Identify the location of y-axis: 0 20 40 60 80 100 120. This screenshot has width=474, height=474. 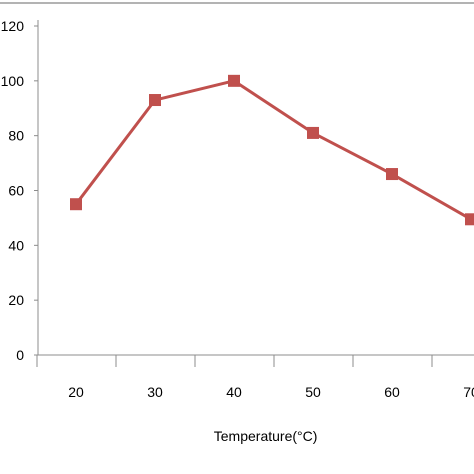
(20, 190).